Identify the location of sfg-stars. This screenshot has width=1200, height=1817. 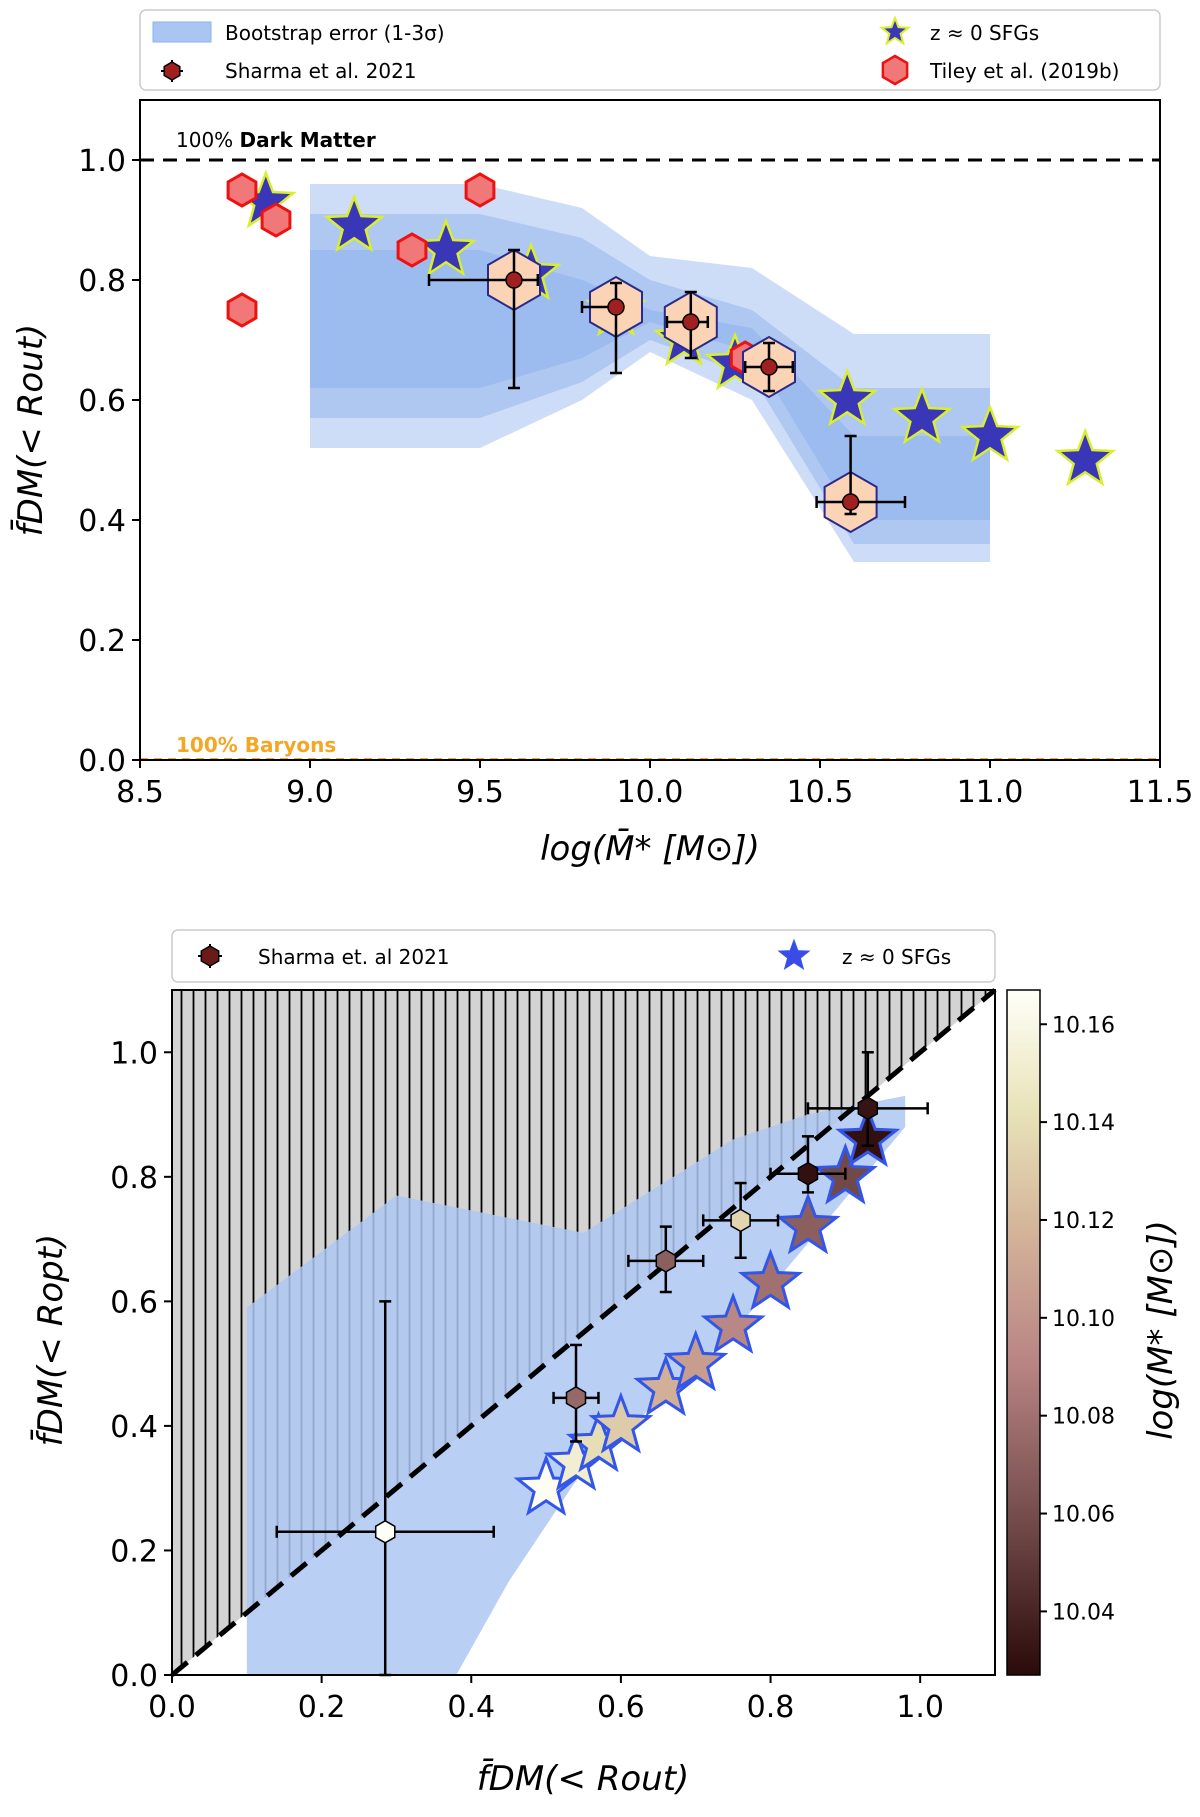
(707, 1310).